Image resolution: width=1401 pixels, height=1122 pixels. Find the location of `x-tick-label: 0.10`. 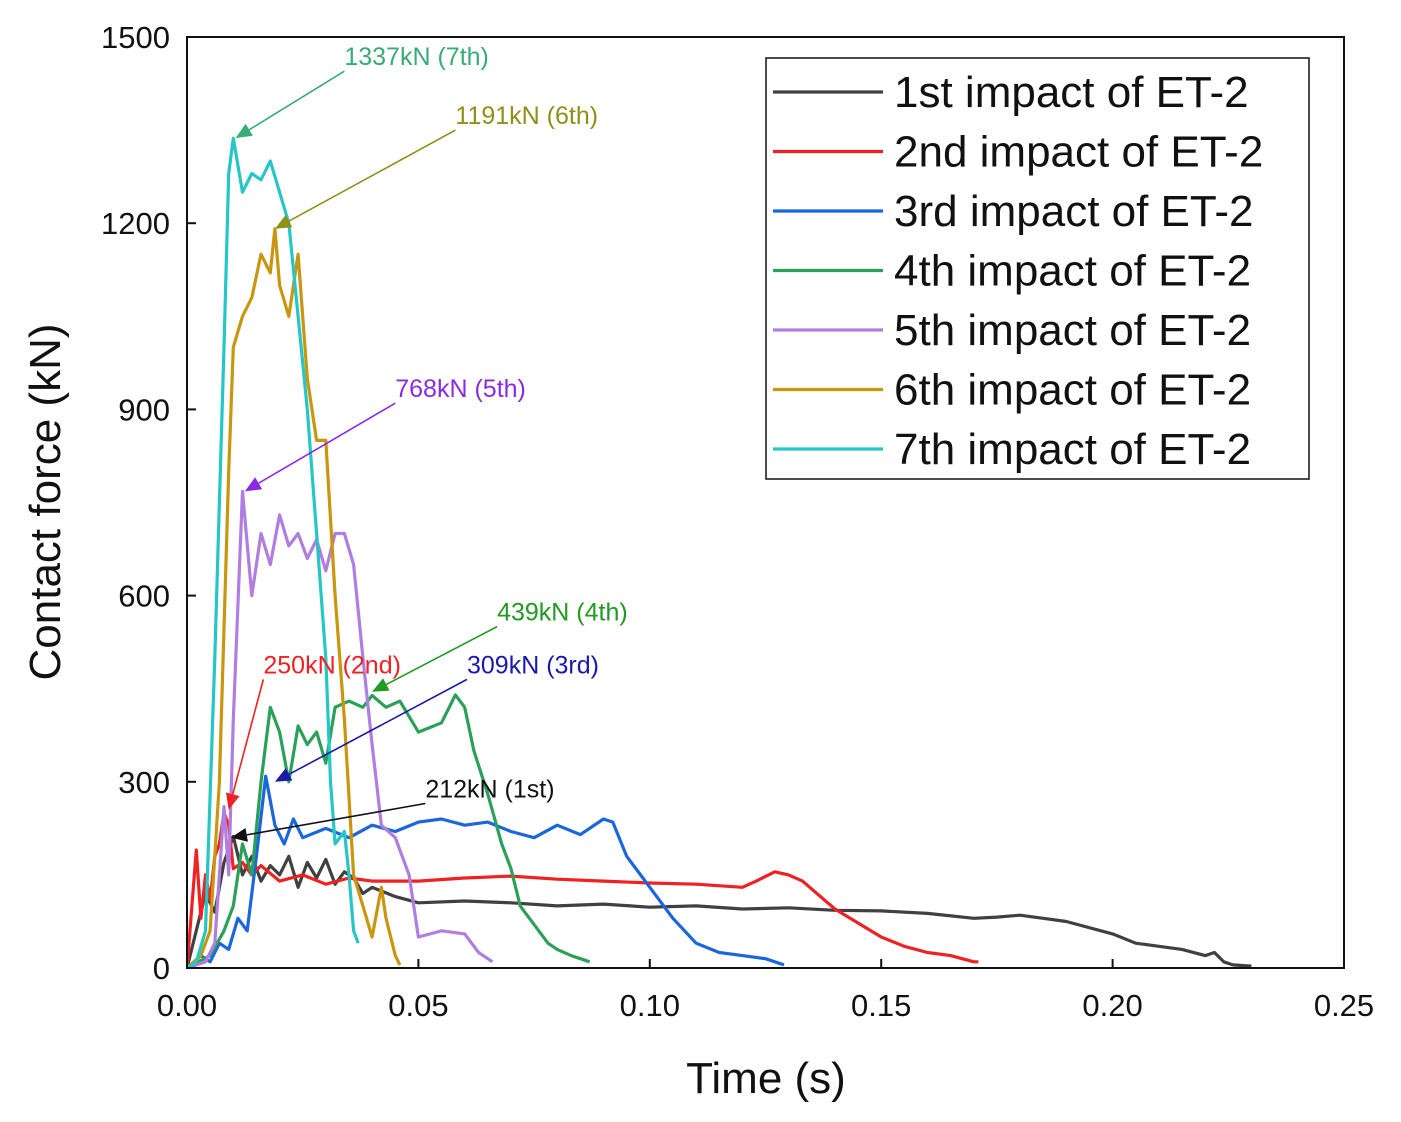

x-tick-label: 0.10 is located at coordinates (650, 1005).